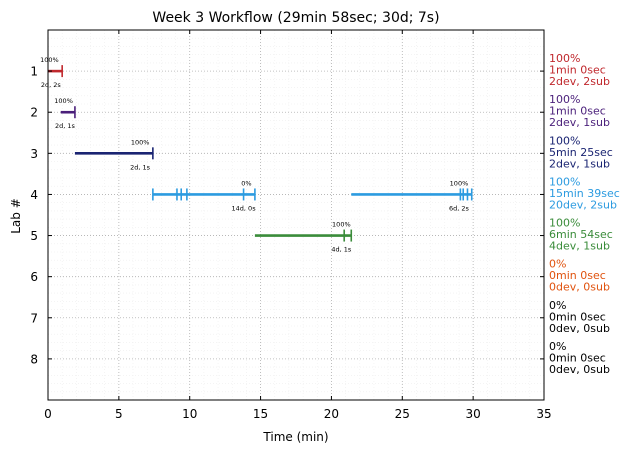 This screenshot has width=630, height=453. Describe the element at coordinates (459, 208) in the screenshot. I see `lab-4-count-label: 6d, 2s` at that location.